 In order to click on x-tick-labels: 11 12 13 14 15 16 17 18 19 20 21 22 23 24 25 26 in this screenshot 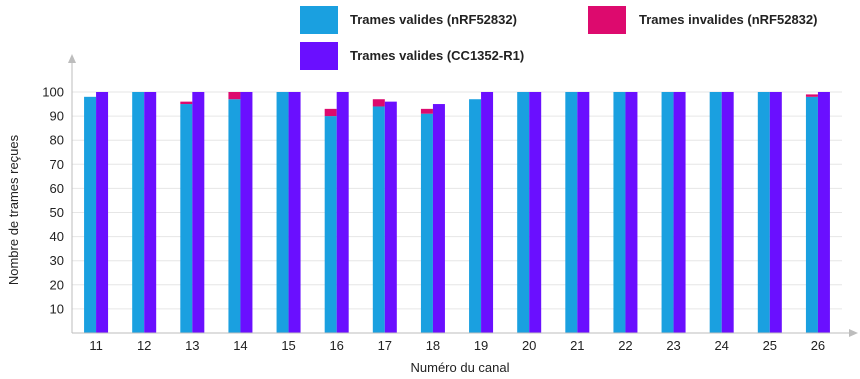, I will do `click(457, 345)`.